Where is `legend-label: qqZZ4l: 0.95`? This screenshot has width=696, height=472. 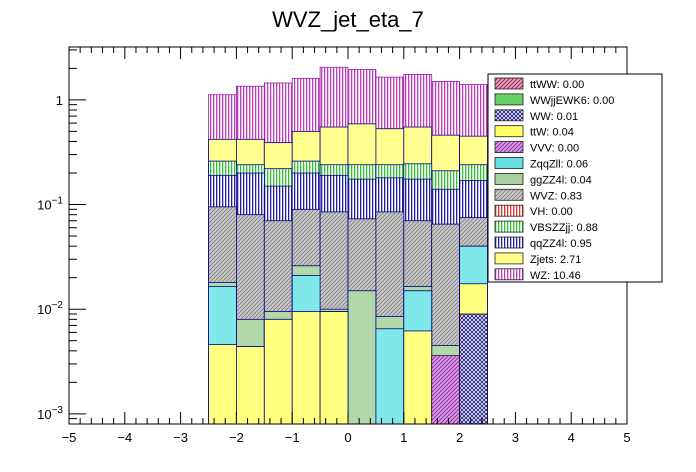 legend-label: qqZZ4l: 0.95 is located at coordinates (561, 244).